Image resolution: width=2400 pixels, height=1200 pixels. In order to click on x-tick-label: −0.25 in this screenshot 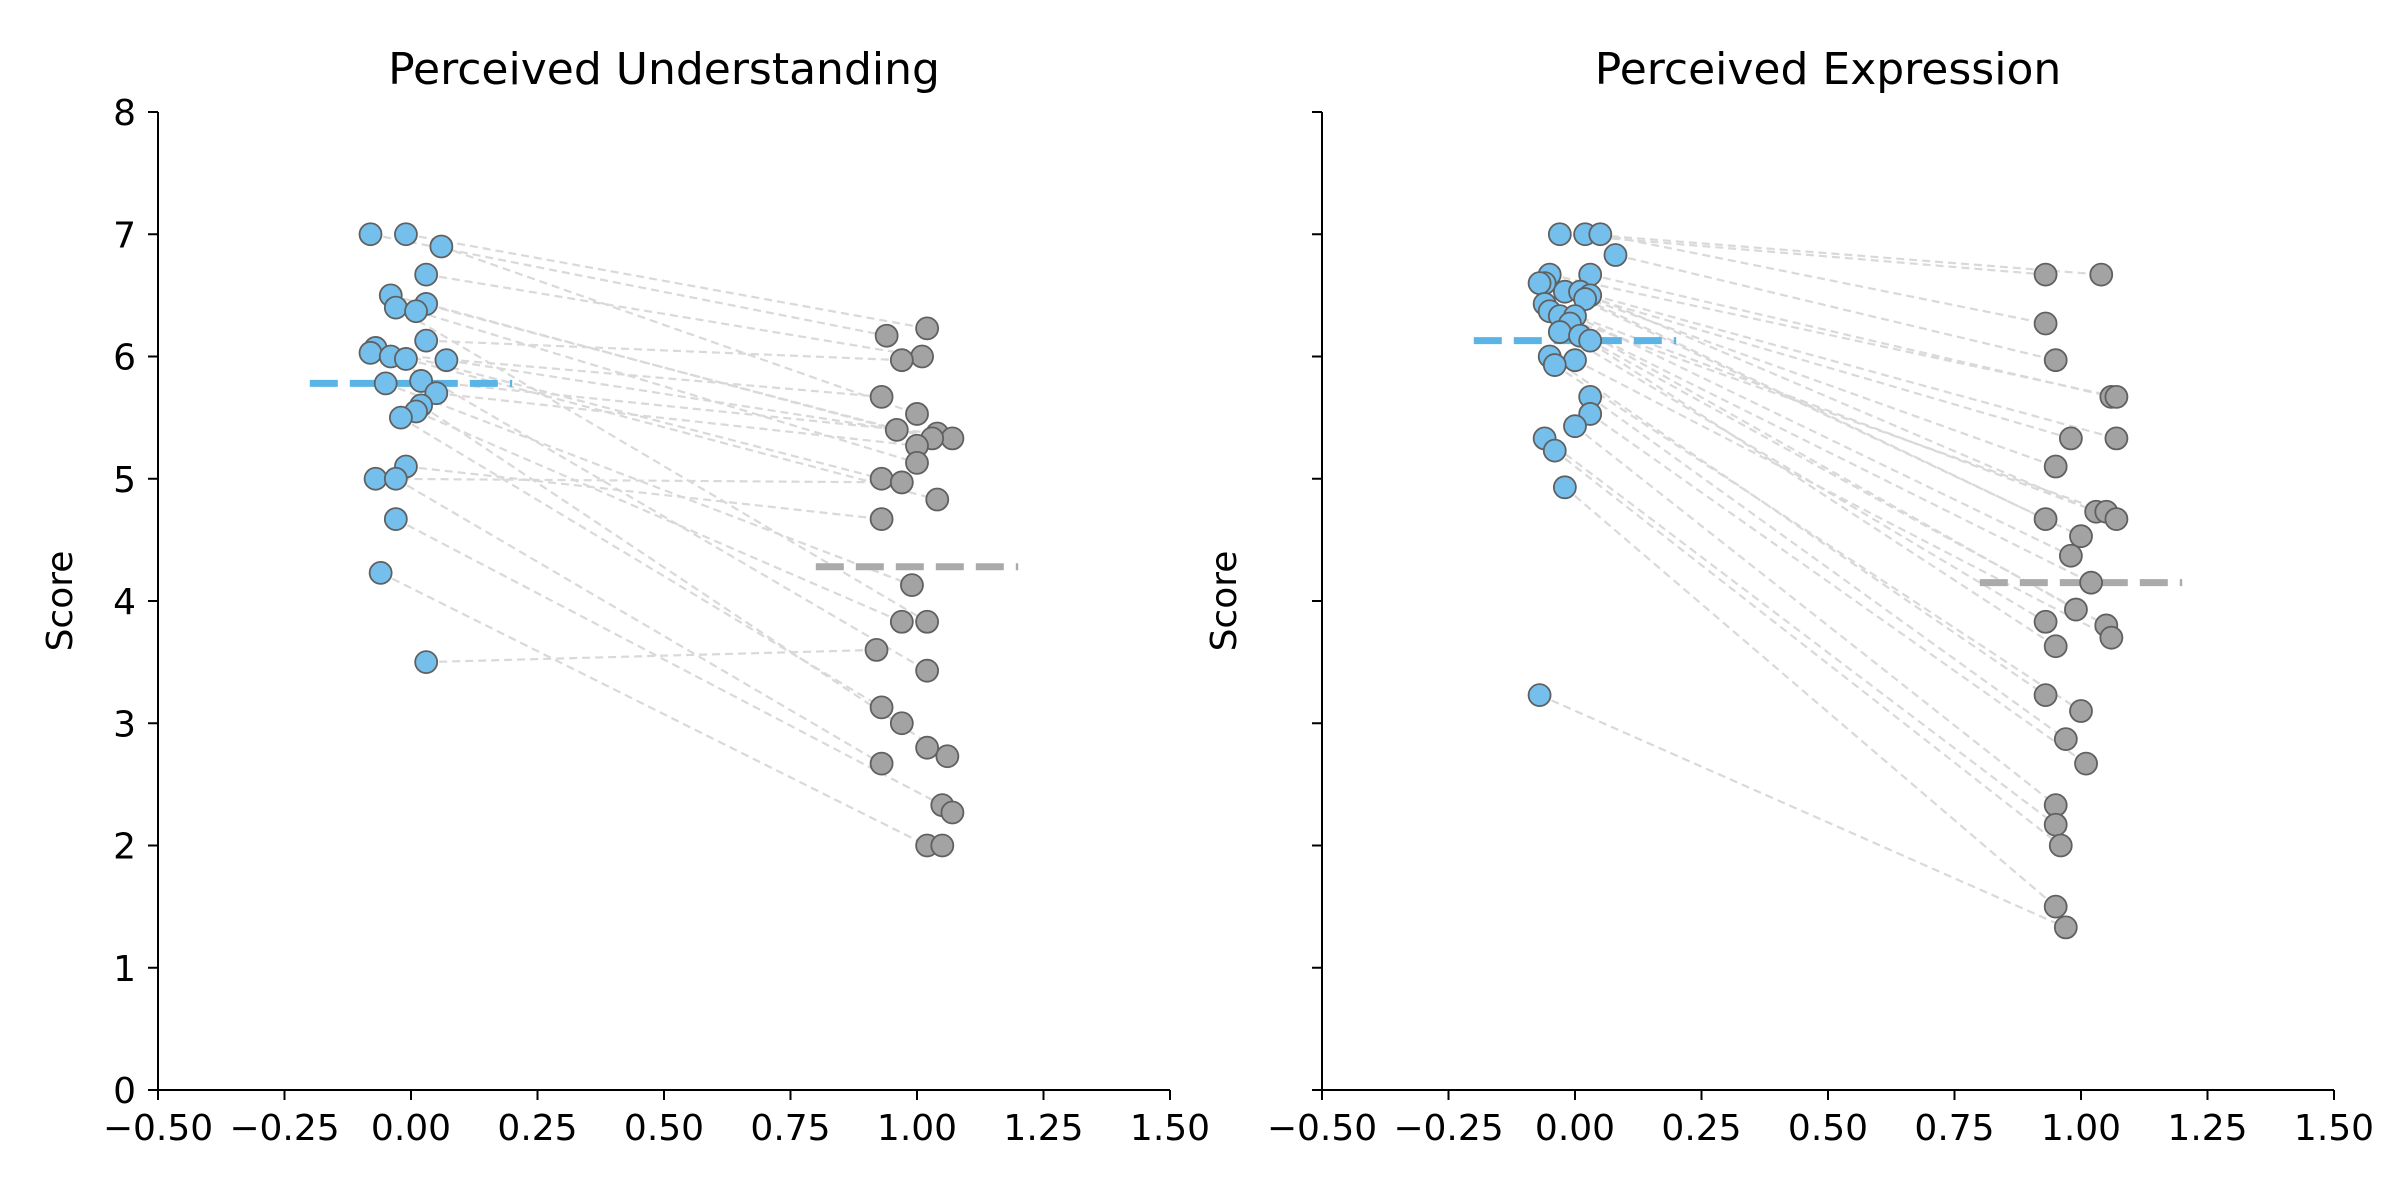, I will do `click(1448, 1128)`.